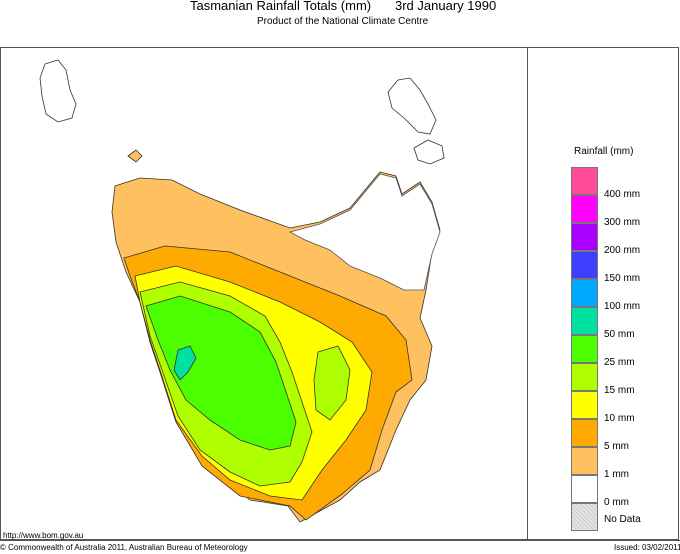  What do you see at coordinates (622, 278) in the screenshot?
I see `legend-label: 150 mm` at bounding box center [622, 278].